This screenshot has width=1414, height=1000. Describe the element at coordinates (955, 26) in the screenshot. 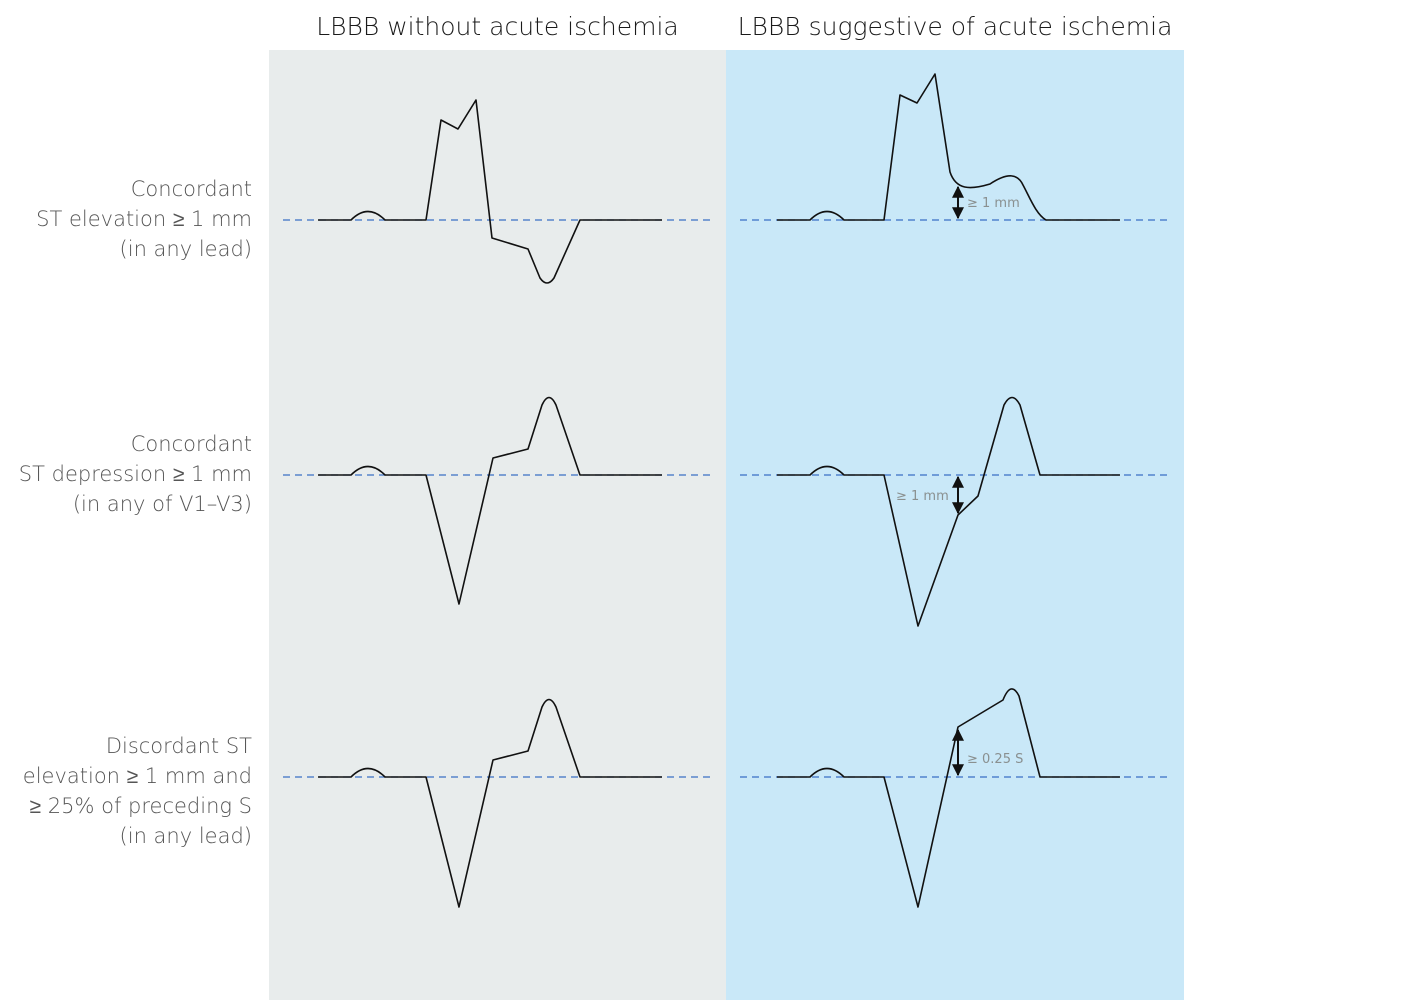

I see `column-heading-suggestive-ischemia: LBBB suggestive of acute ischemia` at that location.